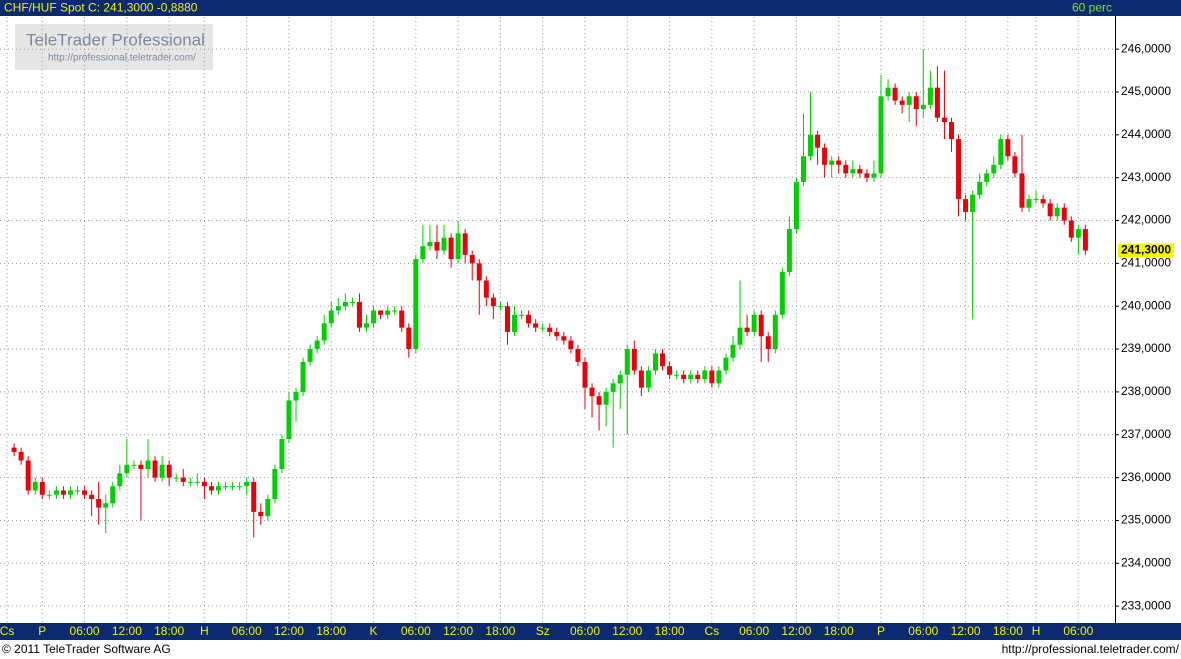  Describe the element at coordinates (1092, 8) in the screenshot. I see `interval: 60 perc` at that location.